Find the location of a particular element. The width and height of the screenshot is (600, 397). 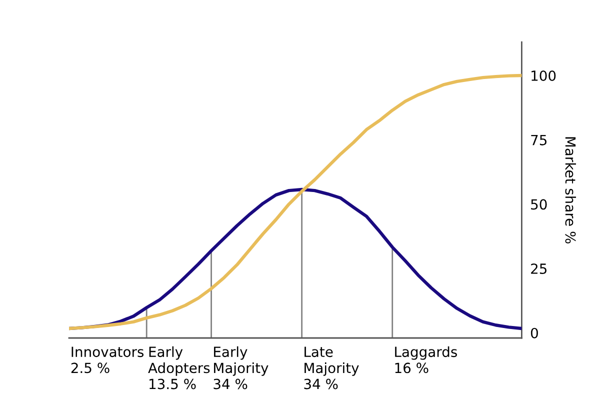

y-tick-label: 0 is located at coordinates (534, 333).